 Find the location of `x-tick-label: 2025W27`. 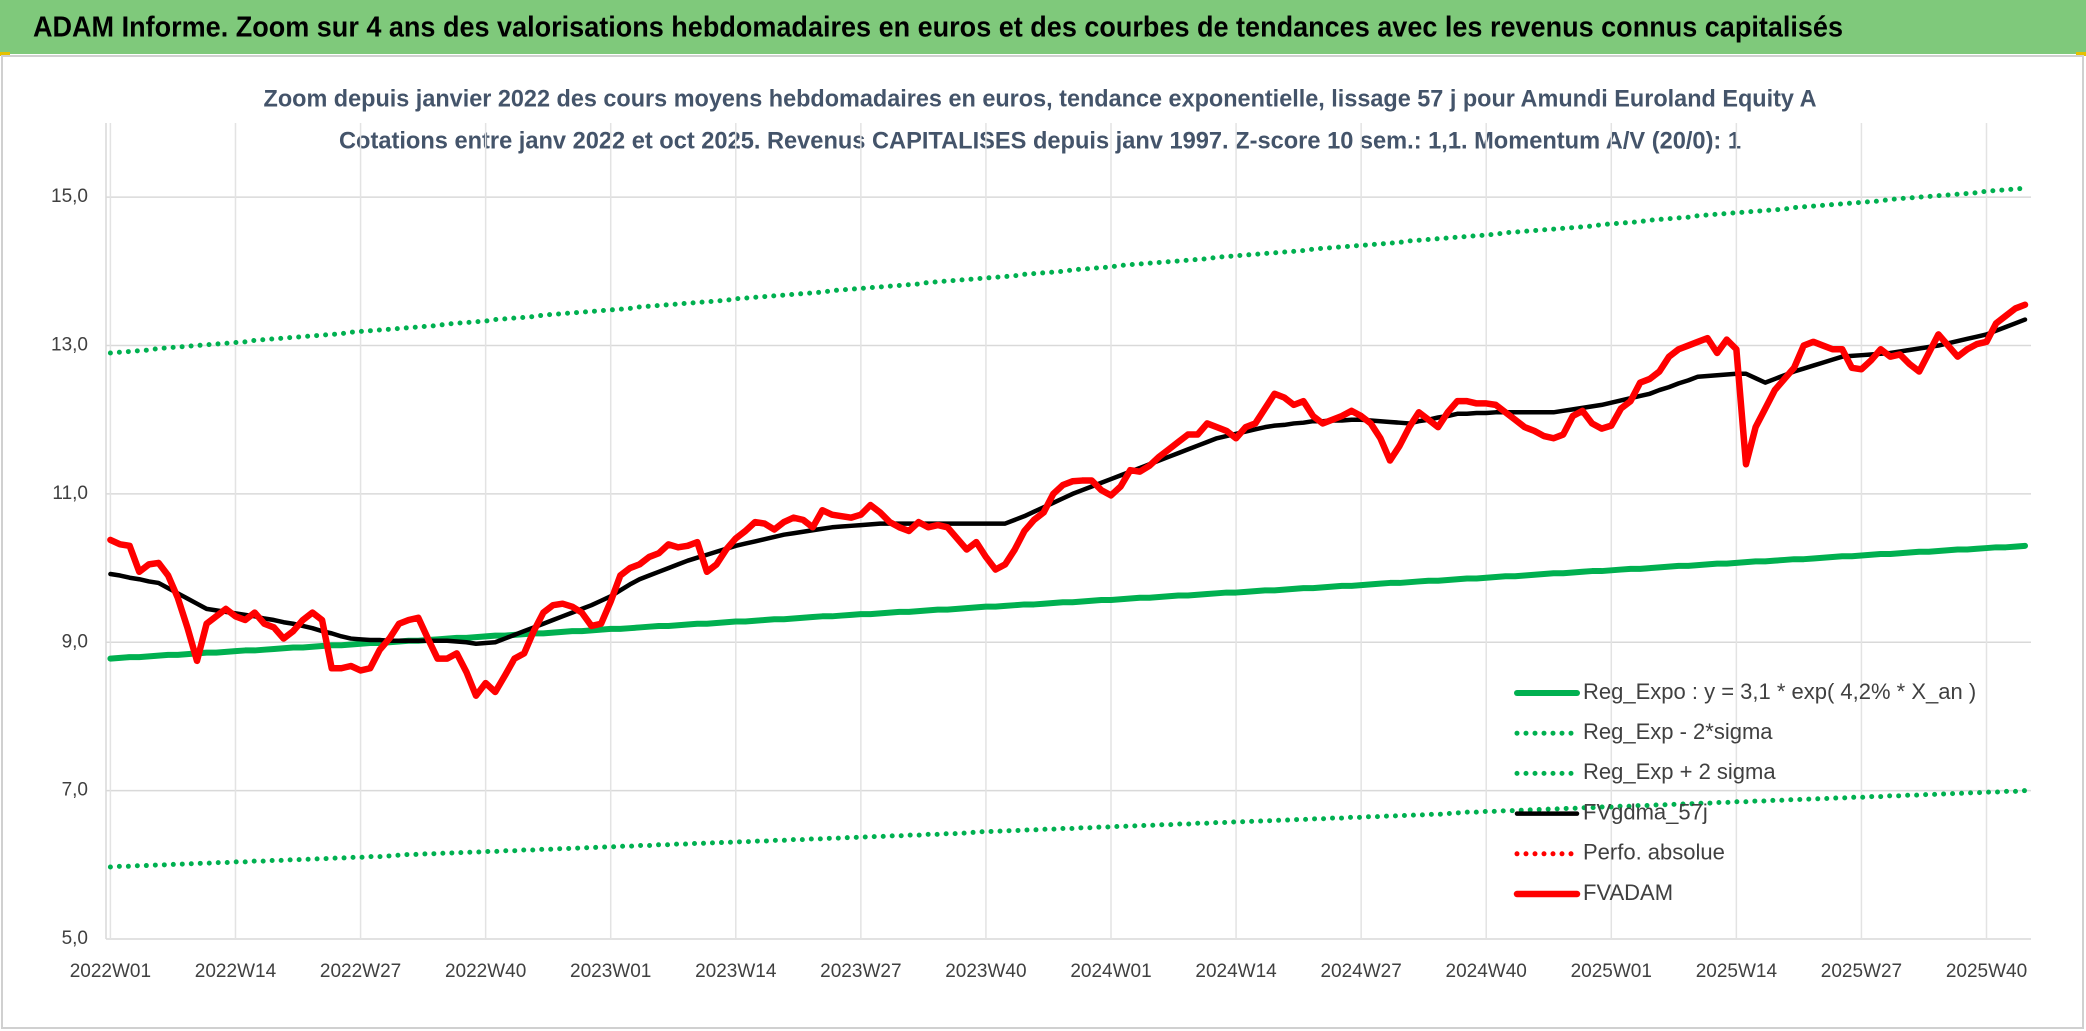

x-tick-label: 2025W27 is located at coordinates (1861, 971).